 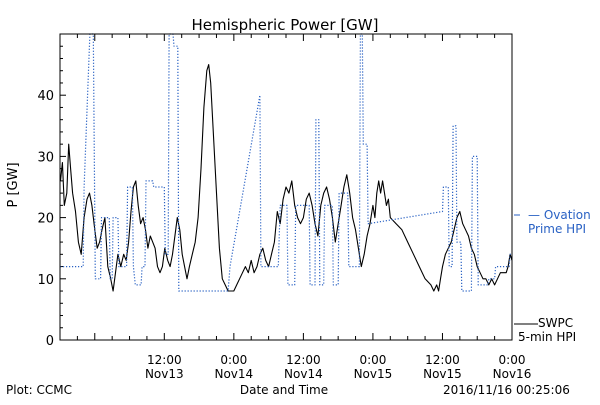 I want to click on x-tick-date-1: Nov14, so click(x=233, y=374).